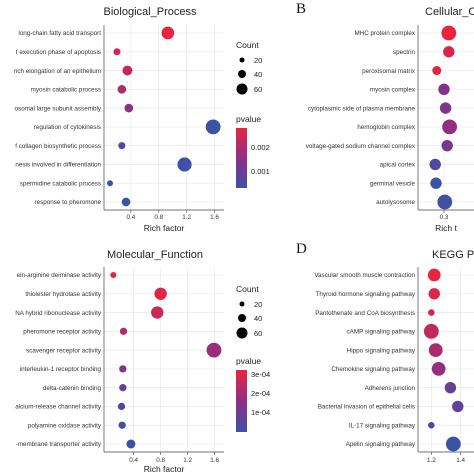  Describe the element at coordinates (58, 313) in the screenshot. I see `mf-category-label-na-hybrid-ribonuclease-activity: NA hybrid ribonuclease activity` at that location.